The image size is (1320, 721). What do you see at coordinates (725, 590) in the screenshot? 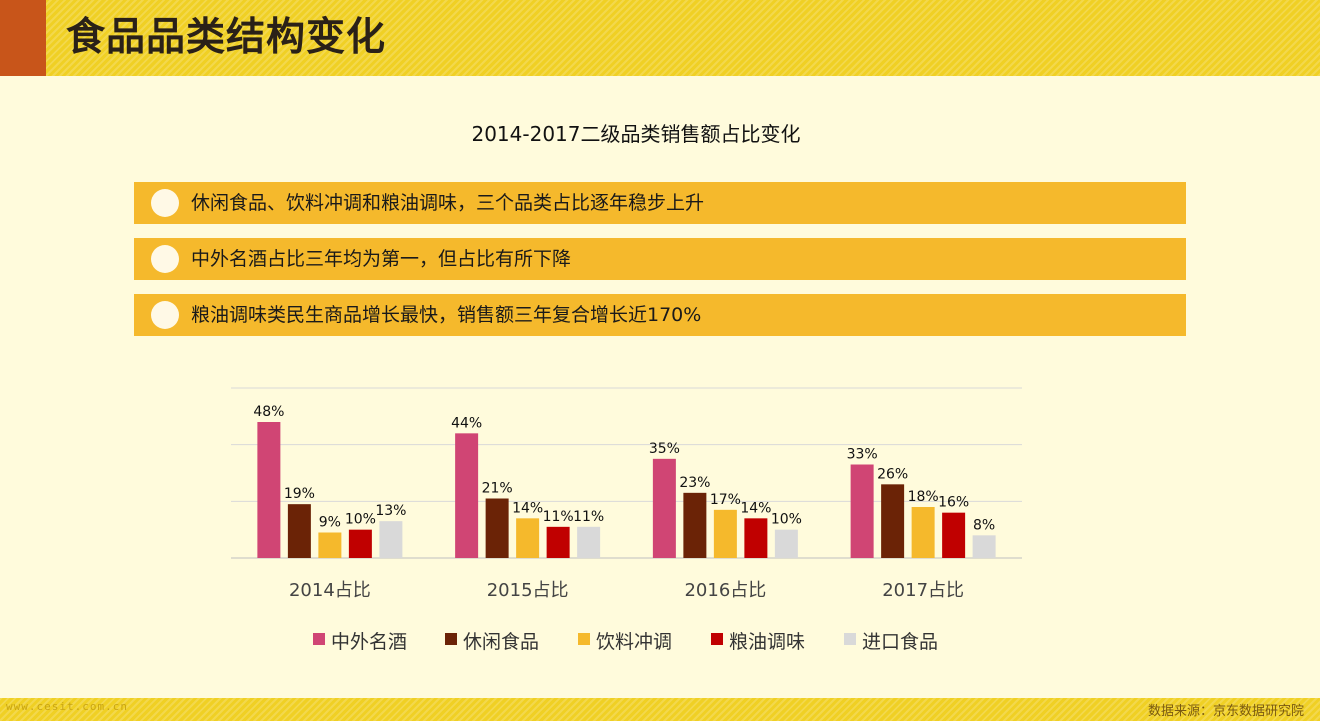
I see `x-tick-label: 2016占比` at bounding box center [725, 590].